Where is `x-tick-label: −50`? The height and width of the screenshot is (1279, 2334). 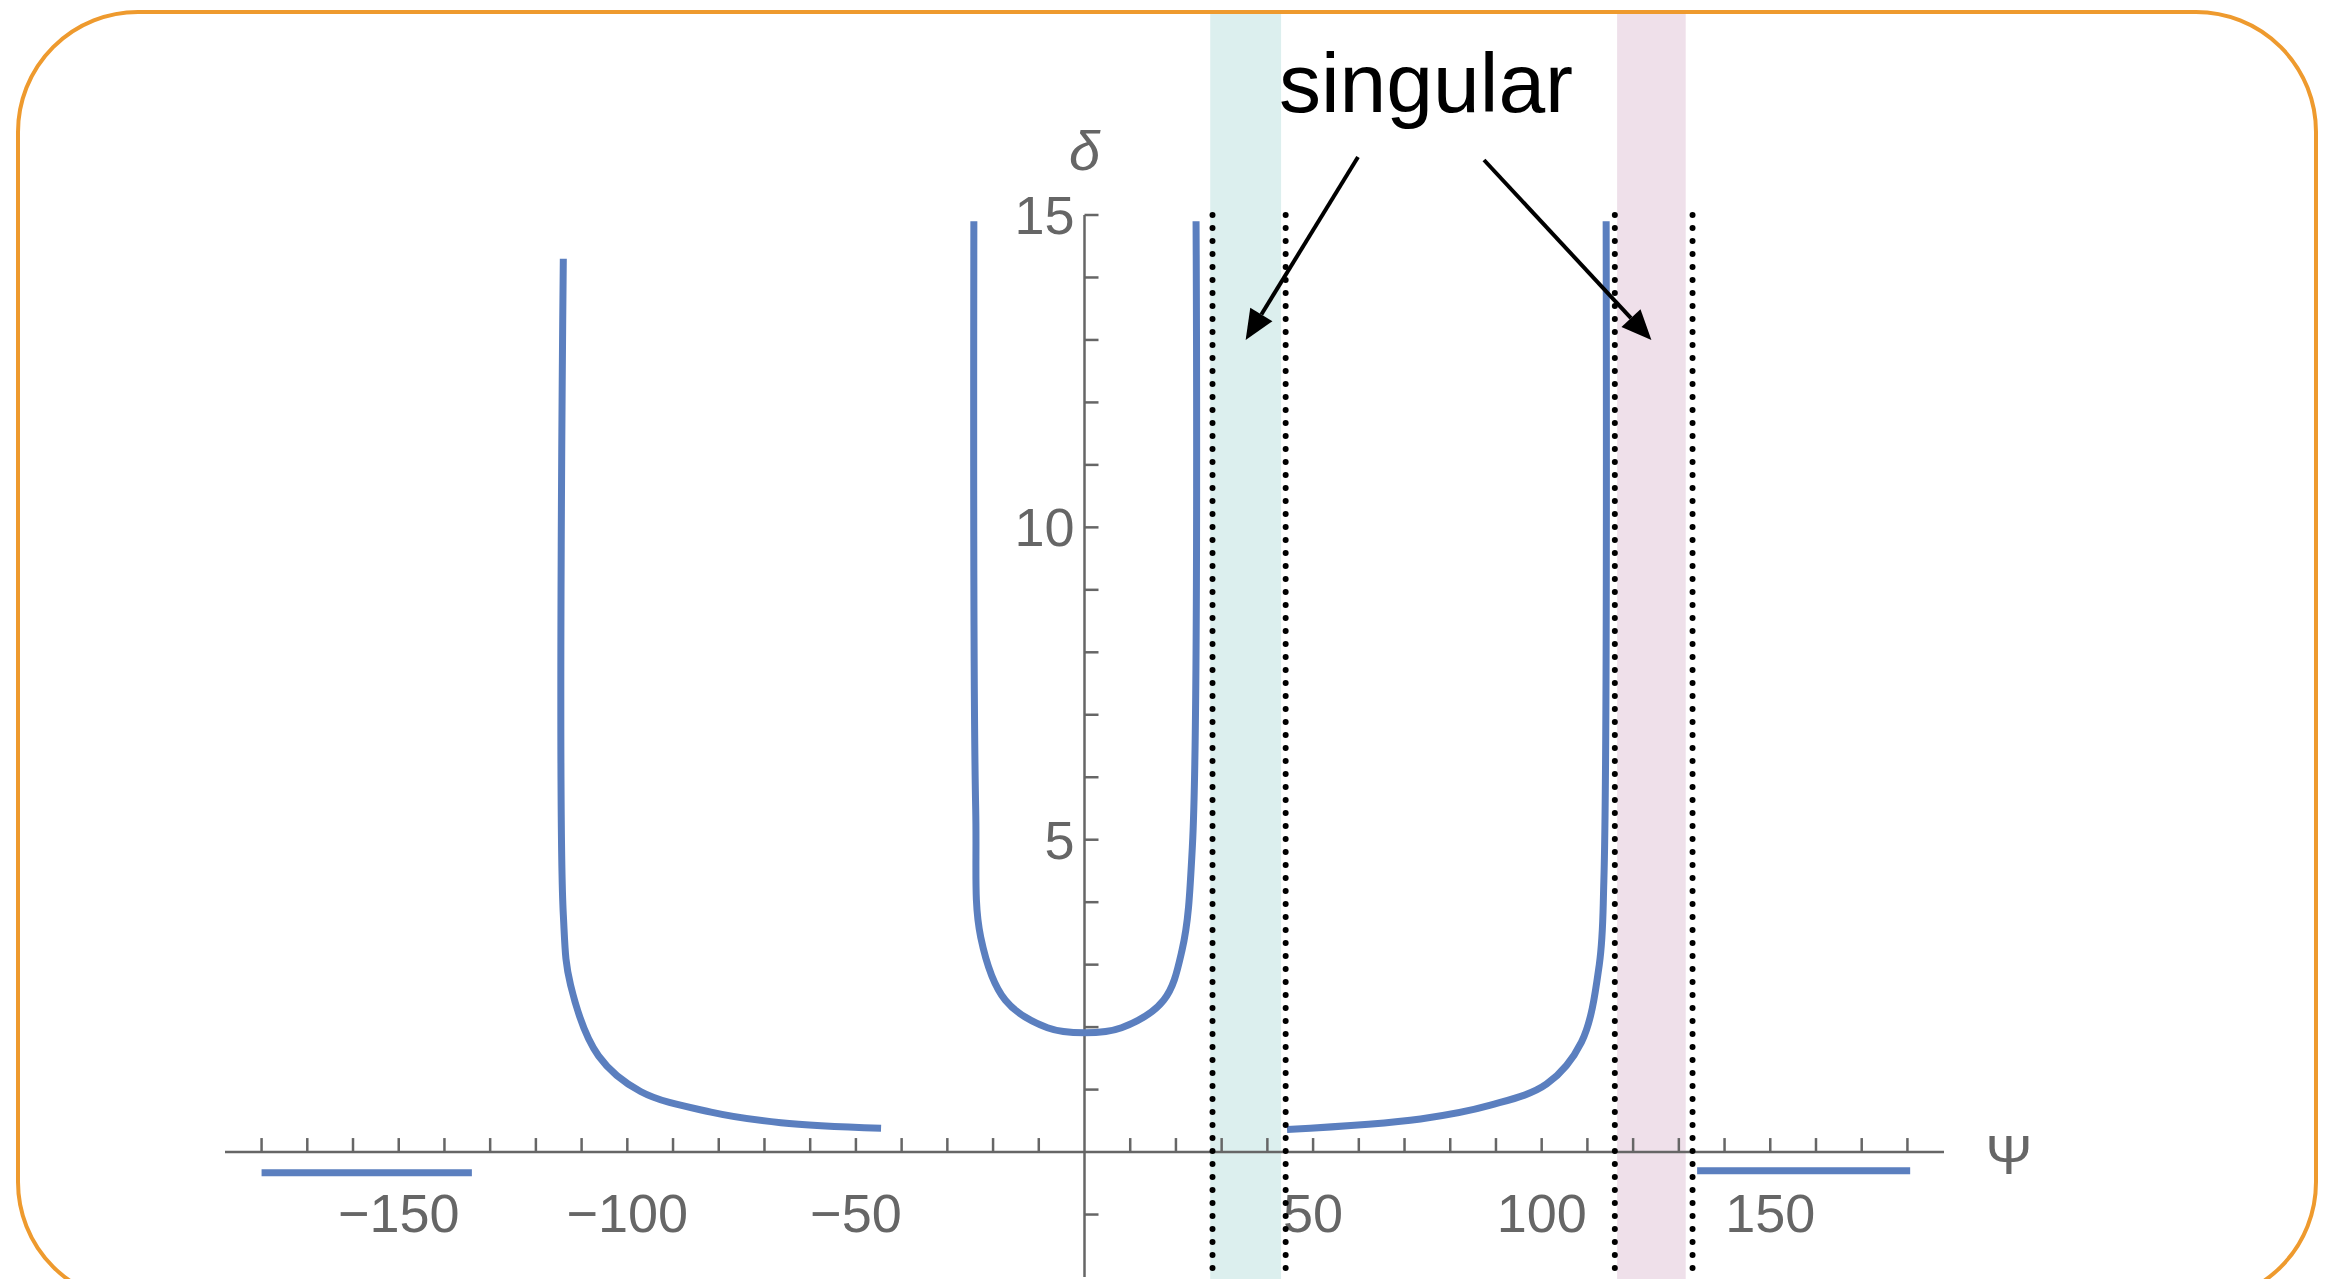 x-tick-label: −50 is located at coordinates (856, 1213).